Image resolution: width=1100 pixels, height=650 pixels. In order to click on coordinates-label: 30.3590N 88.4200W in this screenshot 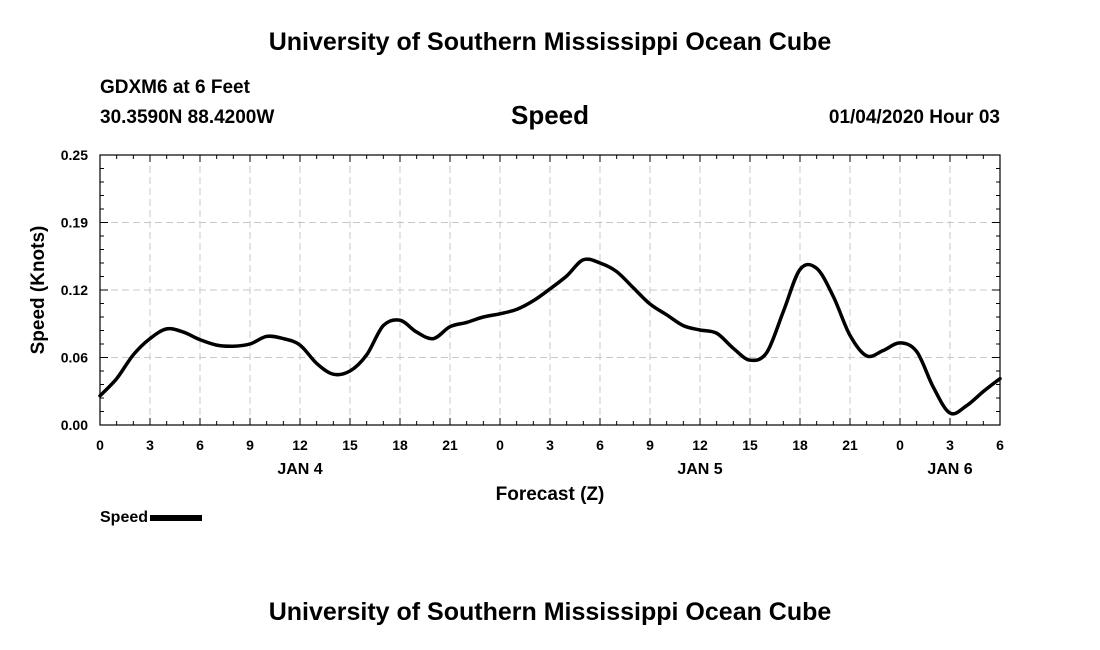, I will do `click(187, 117)`.